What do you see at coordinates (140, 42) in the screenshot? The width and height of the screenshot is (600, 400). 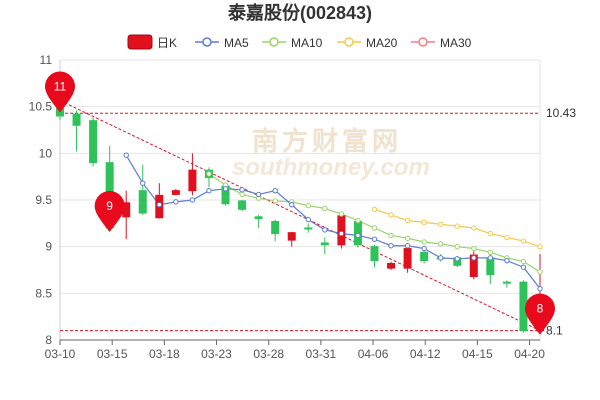 I see `legend-kline-swatch` at bounding box center [140, 42].